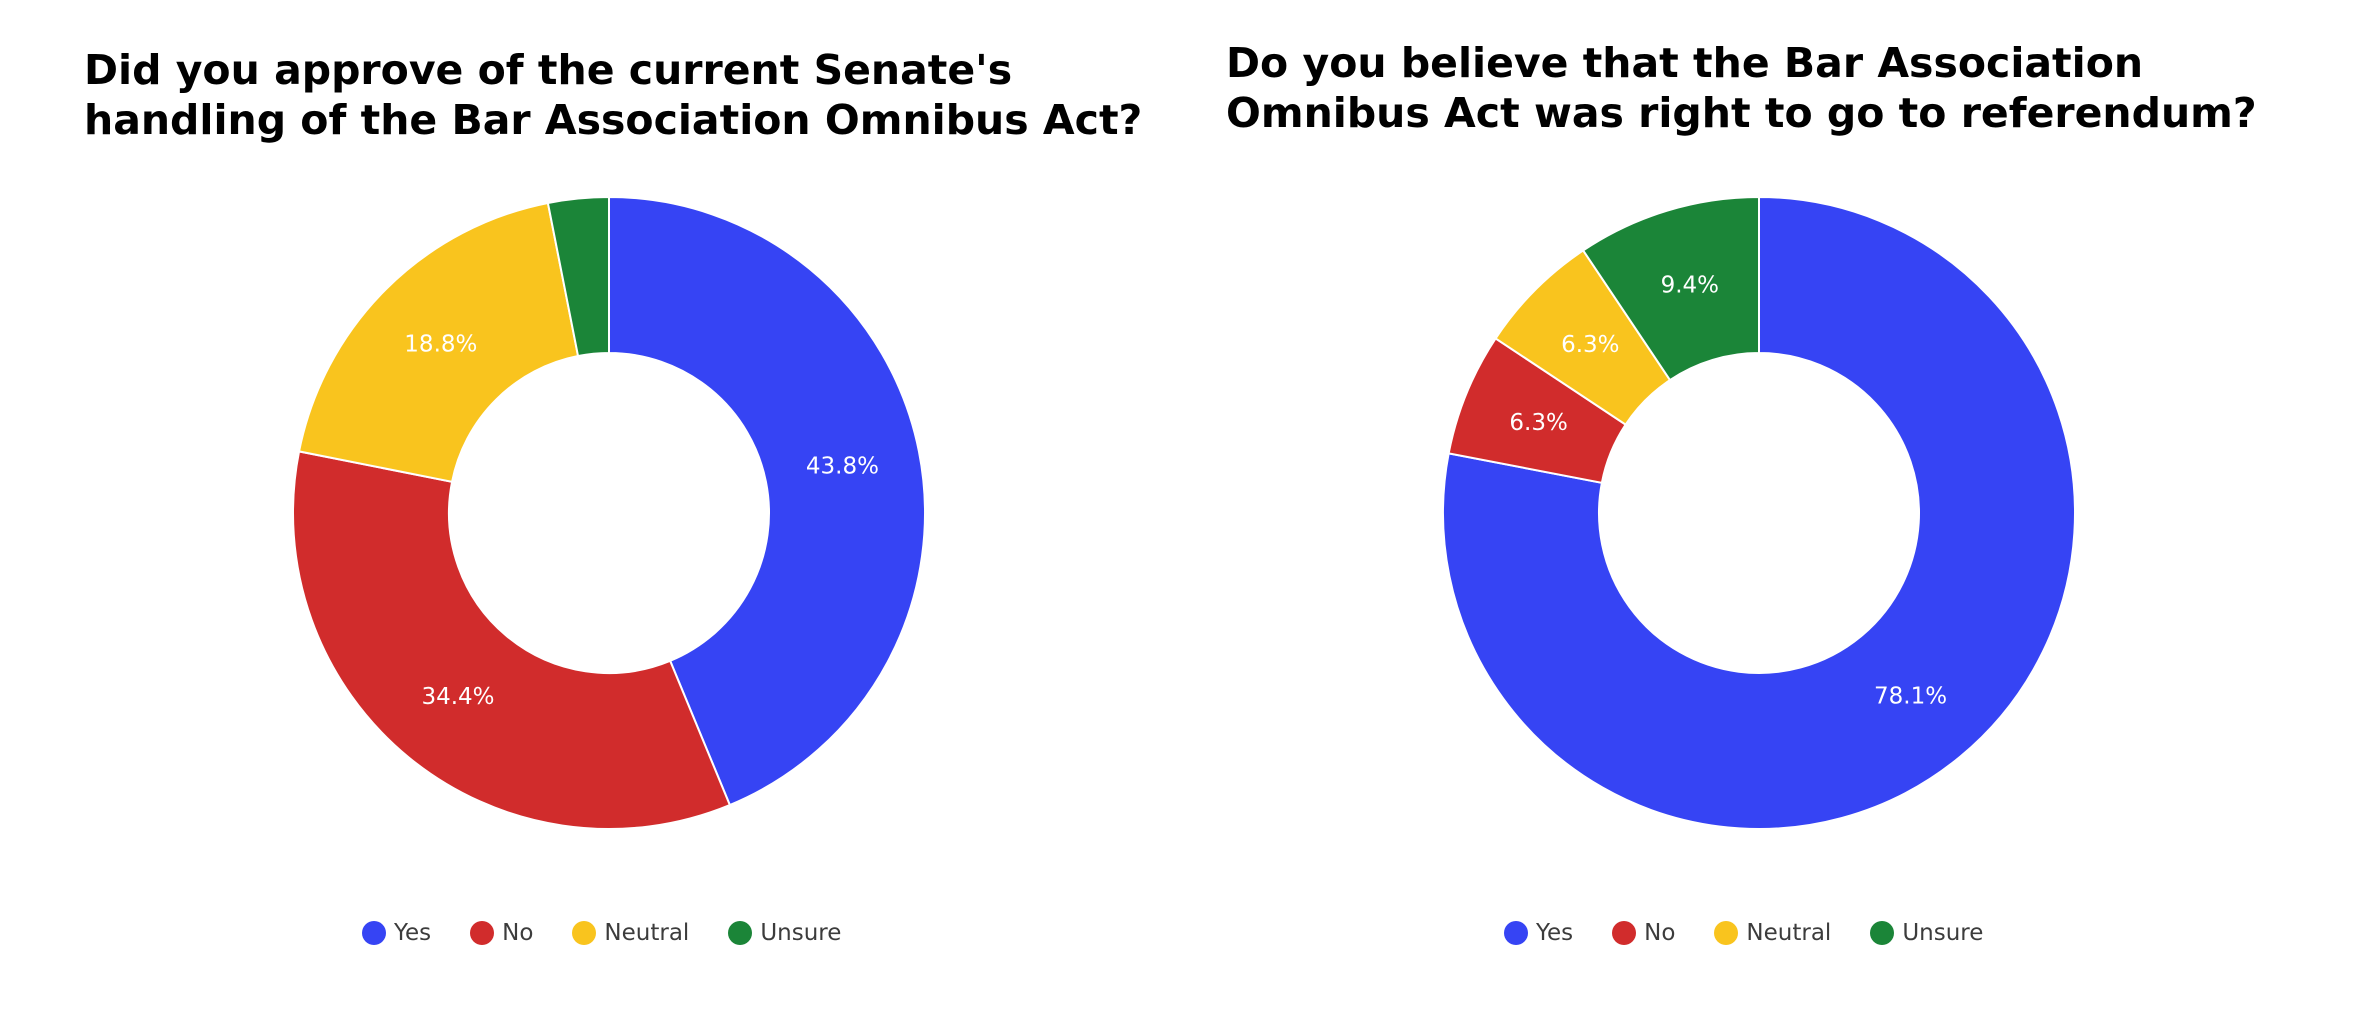 The height and width of the screenshot is (1026, 2353). Describe the element at coordinates (1910, 696) in the screenshot. I see `slice-value-label: 78.1%` at that location.